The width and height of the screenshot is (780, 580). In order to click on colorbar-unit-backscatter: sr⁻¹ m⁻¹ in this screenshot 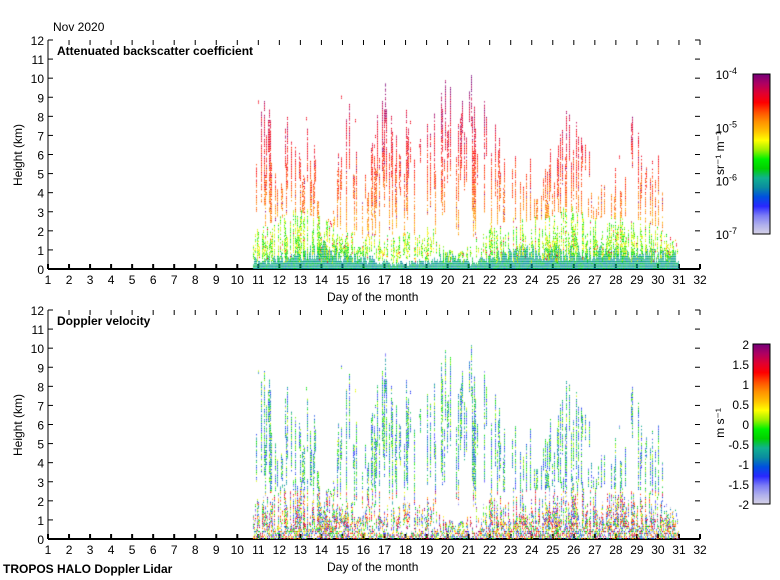, I will do `click(720, 153)`.